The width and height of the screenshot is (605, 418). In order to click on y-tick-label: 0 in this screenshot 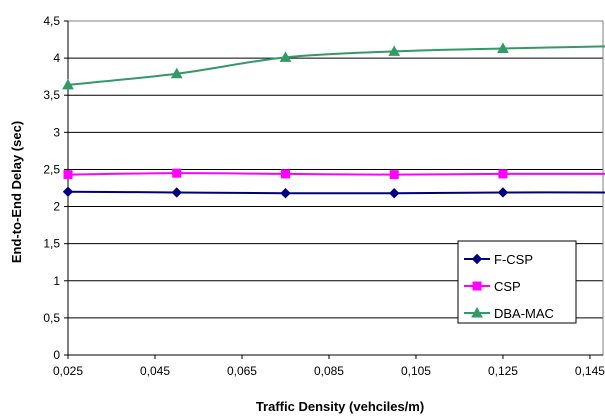, I will do `click(56, 355)`.